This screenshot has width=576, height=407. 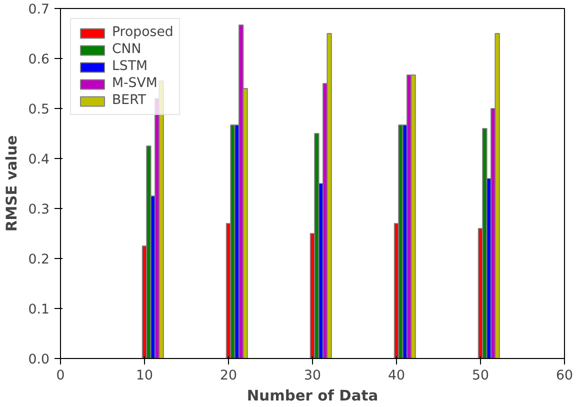 What do you see at coordinates (129, 100) in the screenshot?
I see `legend-label: BERT` at bounding box center [129, 100].